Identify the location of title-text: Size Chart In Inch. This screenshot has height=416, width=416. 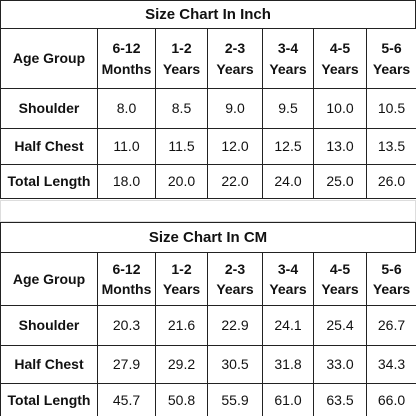
(208, 14).